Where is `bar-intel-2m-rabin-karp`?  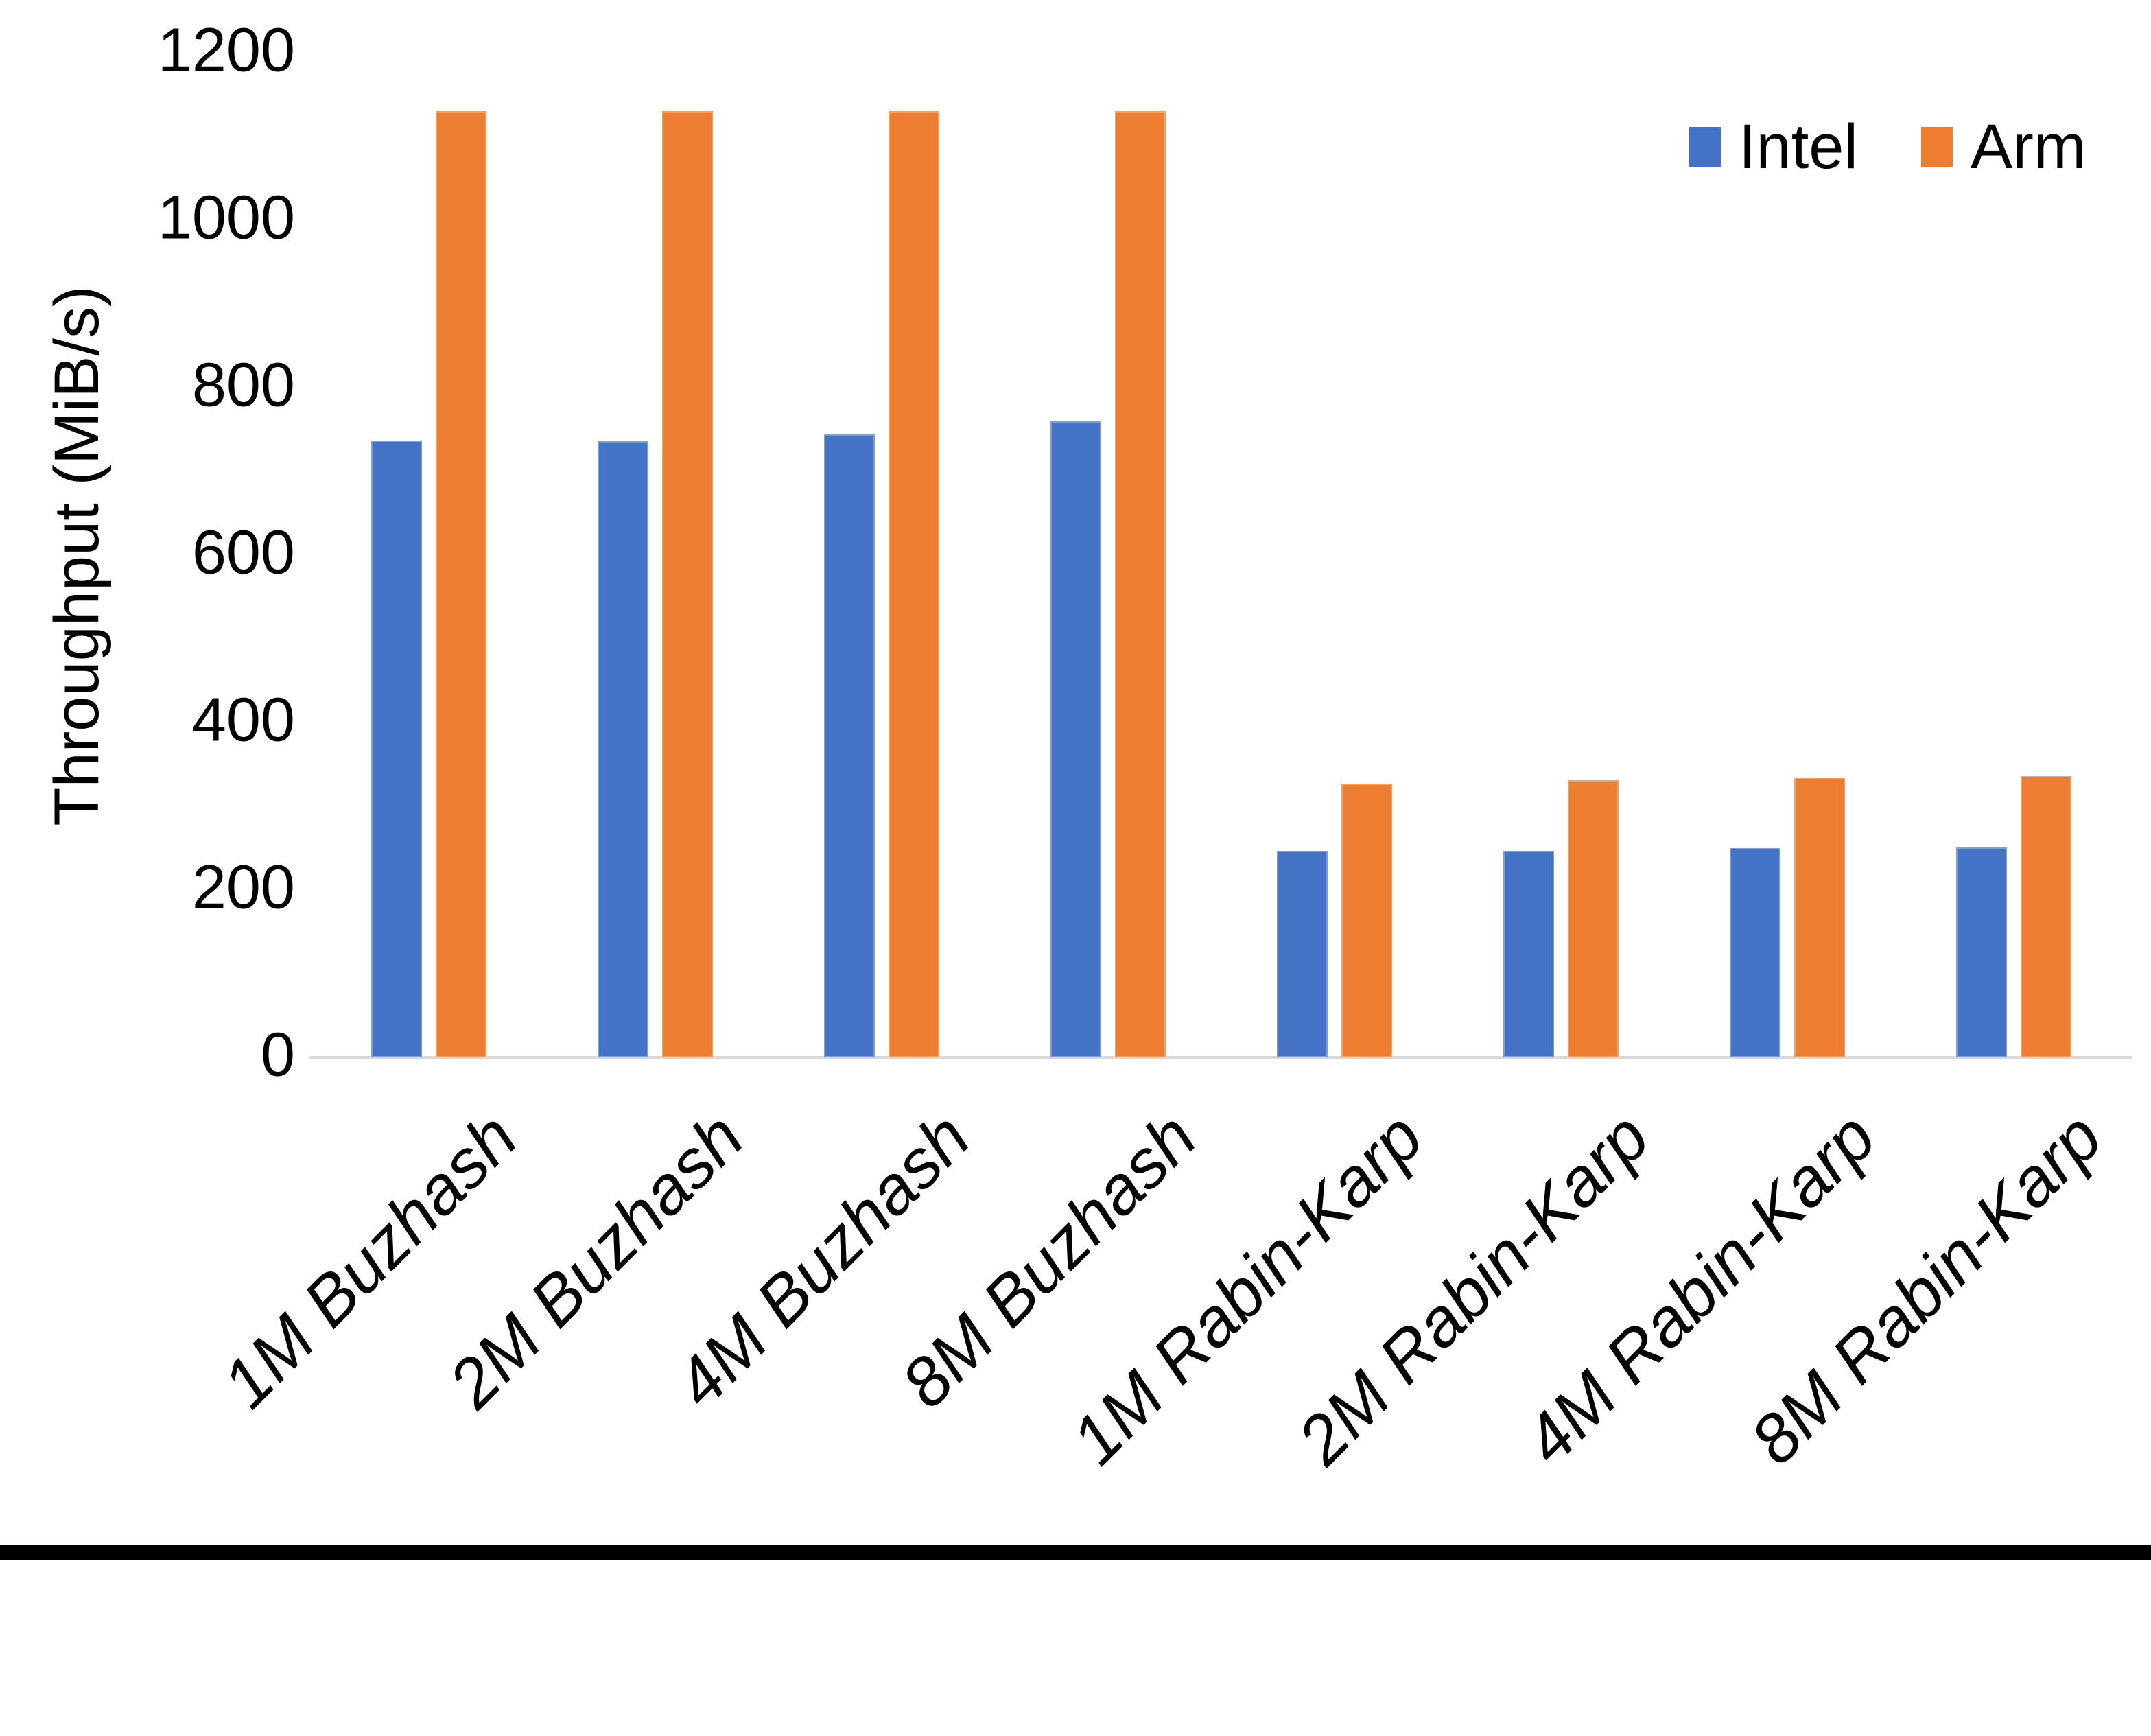 bar-intel-2m-rabin-karp is located at coordinates (1528, 954).